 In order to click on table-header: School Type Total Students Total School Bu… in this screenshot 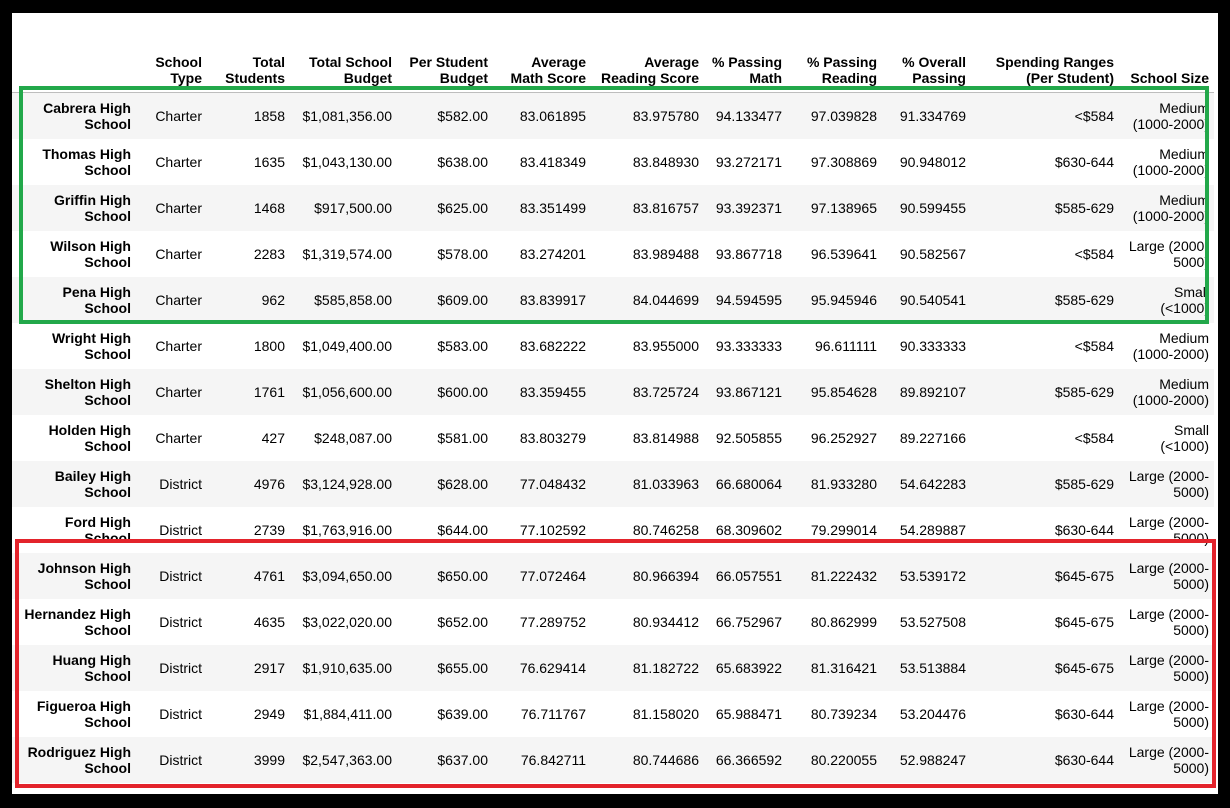, I will do `click(613, 59)`.